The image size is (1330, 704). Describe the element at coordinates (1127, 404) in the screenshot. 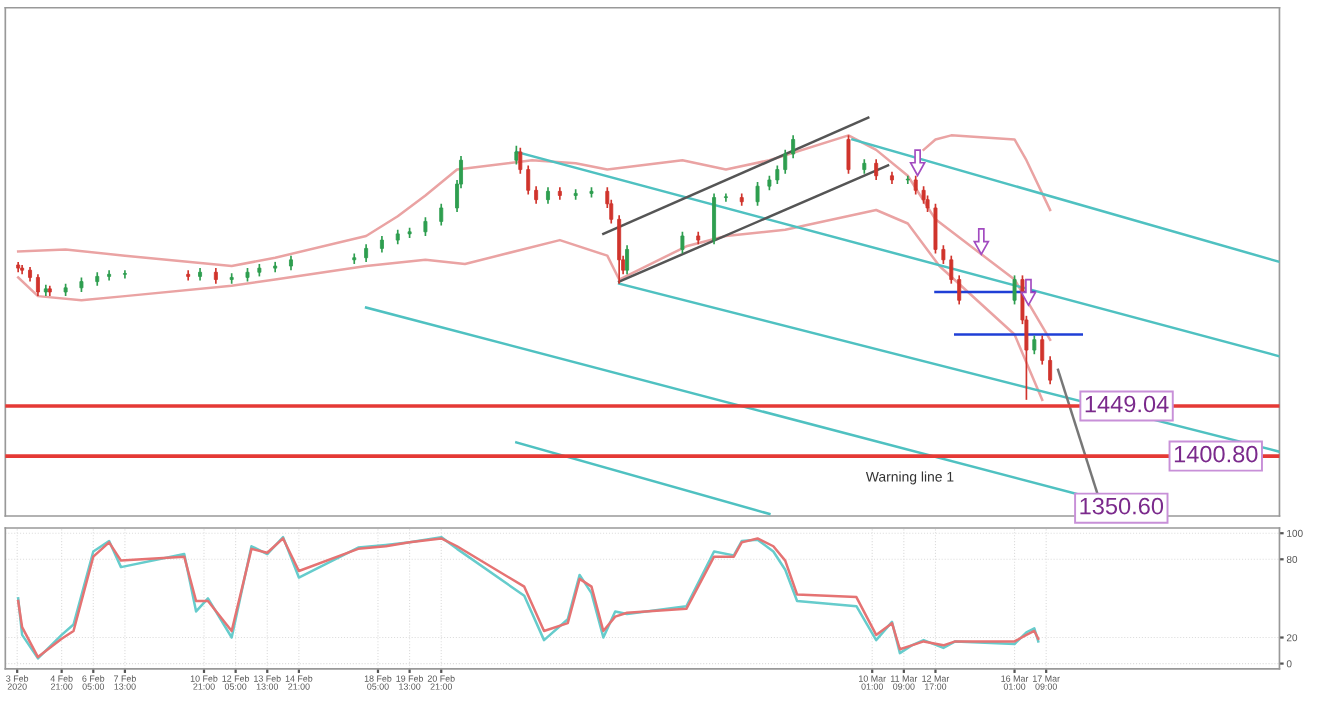

I see `ref-line-label: 1449.04` at that location.